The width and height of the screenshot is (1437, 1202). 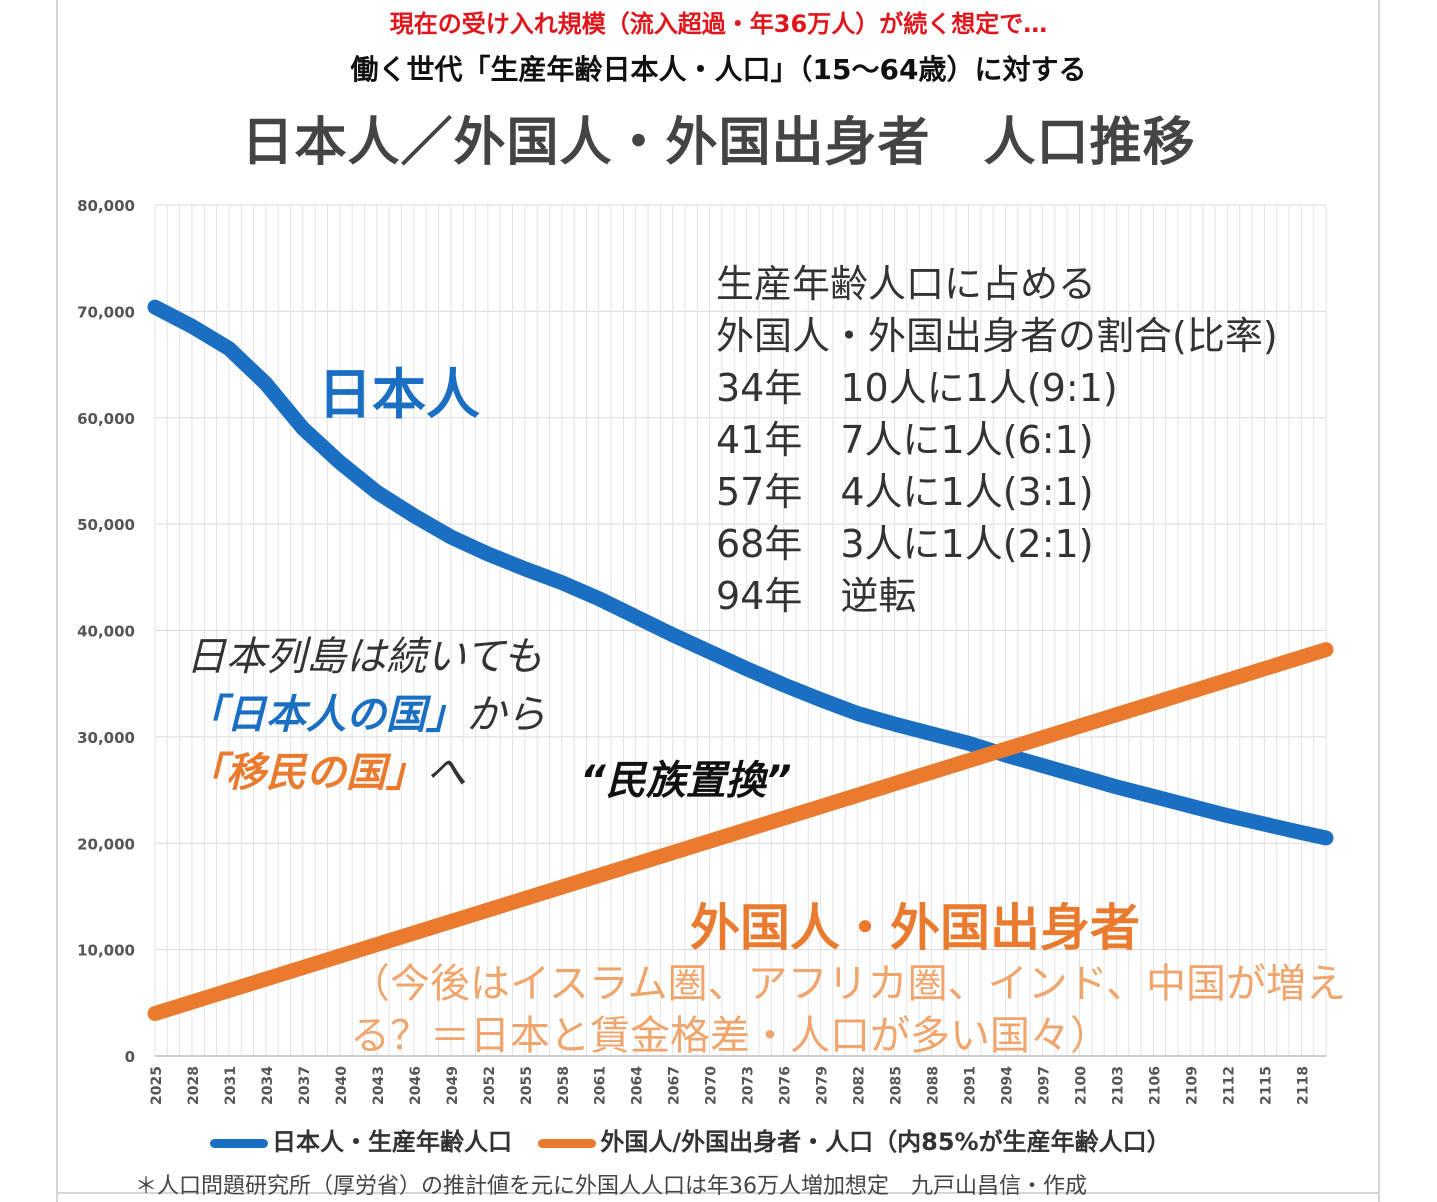 What do you see at coordinates (416, 1085) in the screenshot?
I see `x-tick-label: 2046` at bounding box center [416, 1085].